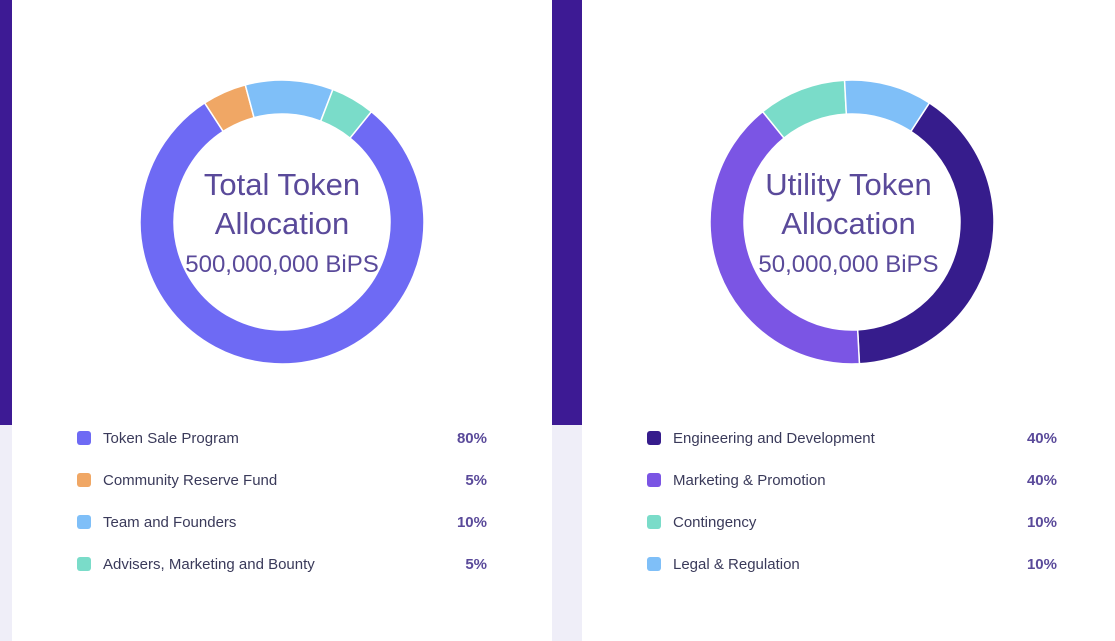 The height and width of the screenshot is (641, 1115). Describe the element at coordinates (282, 450) in the screenshot. I see `legend-item: Token Sale Program 80%` at that location.